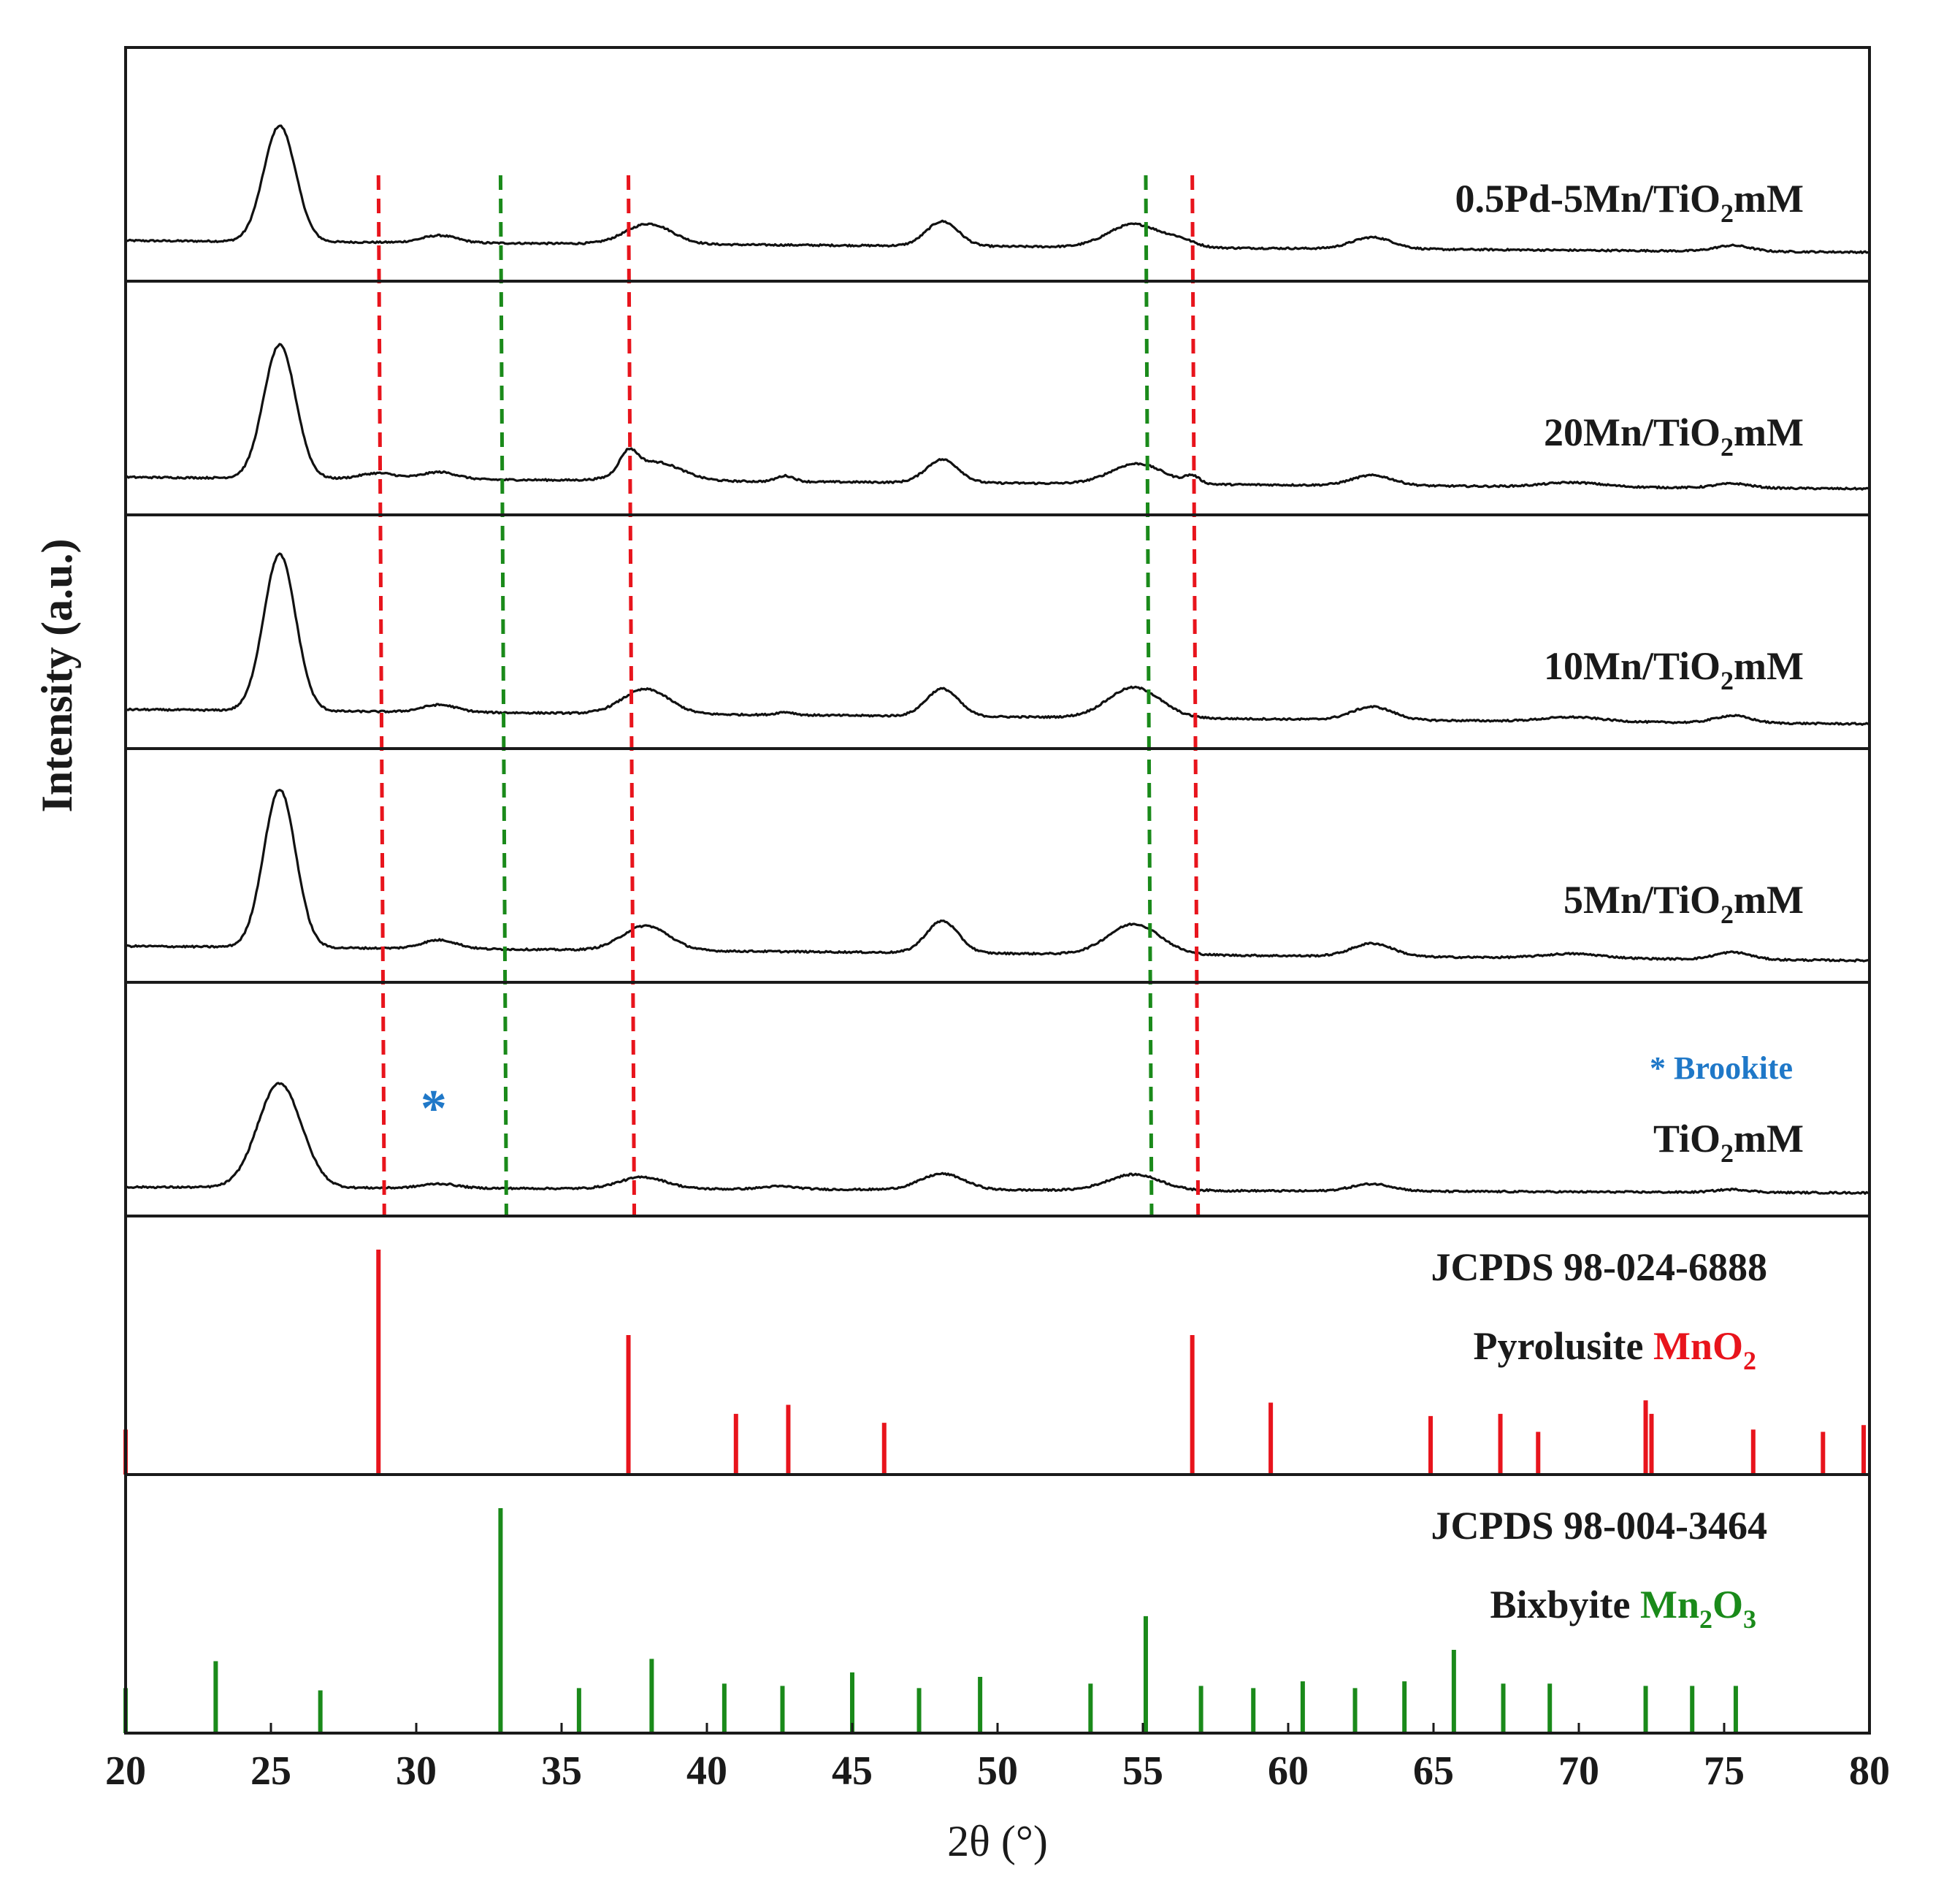  What do you see at coordinates (1433, 1771) in the screenshot?
I see `x-tick-label-65: 65` at bounding box center [1433, 1771].